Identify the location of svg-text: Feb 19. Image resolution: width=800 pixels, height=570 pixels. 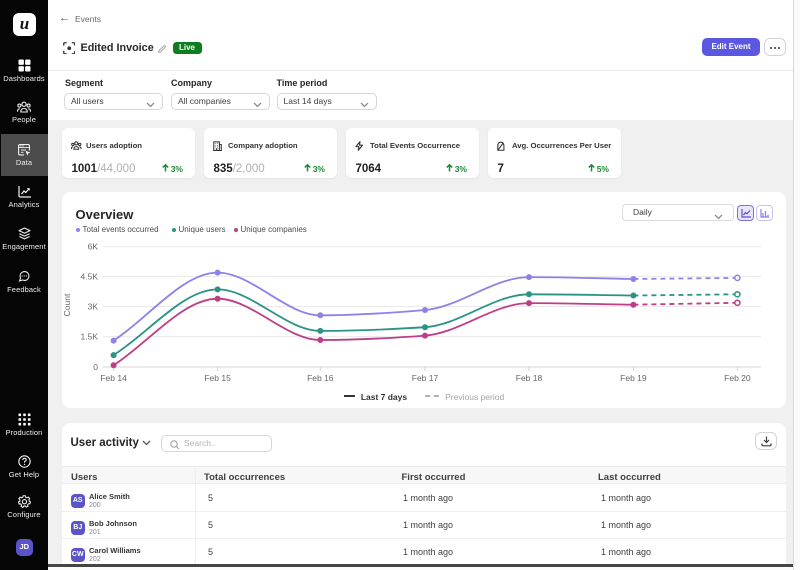
(633, 378).